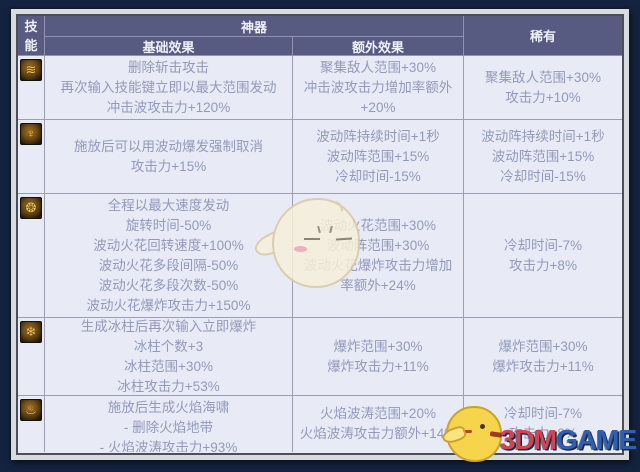 The image size is (640, 472). What do you see at coordinates (378, 424) in the screenshot?
I see `extra-effect-cell: 火焰波涛范围+20% 火焰波涛攻击力额外+14%` at bounding box center [378, 424].